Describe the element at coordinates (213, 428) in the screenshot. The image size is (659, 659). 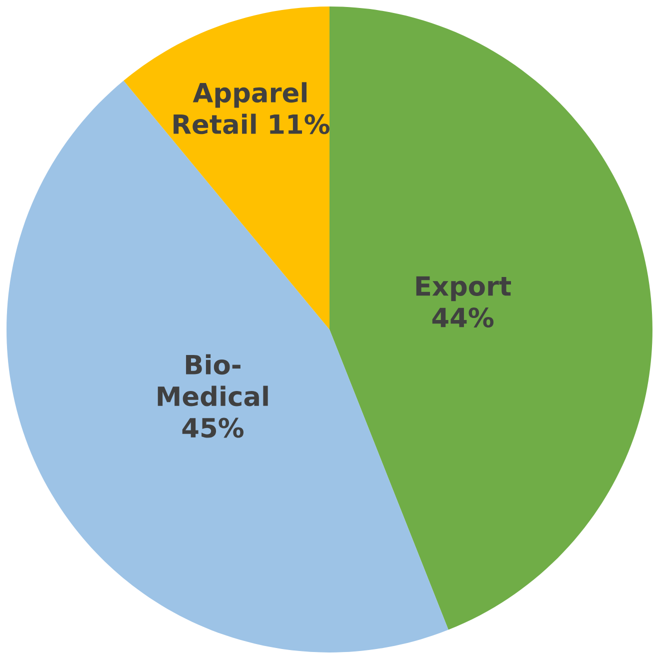
I see `data-label: 45%` at that location.